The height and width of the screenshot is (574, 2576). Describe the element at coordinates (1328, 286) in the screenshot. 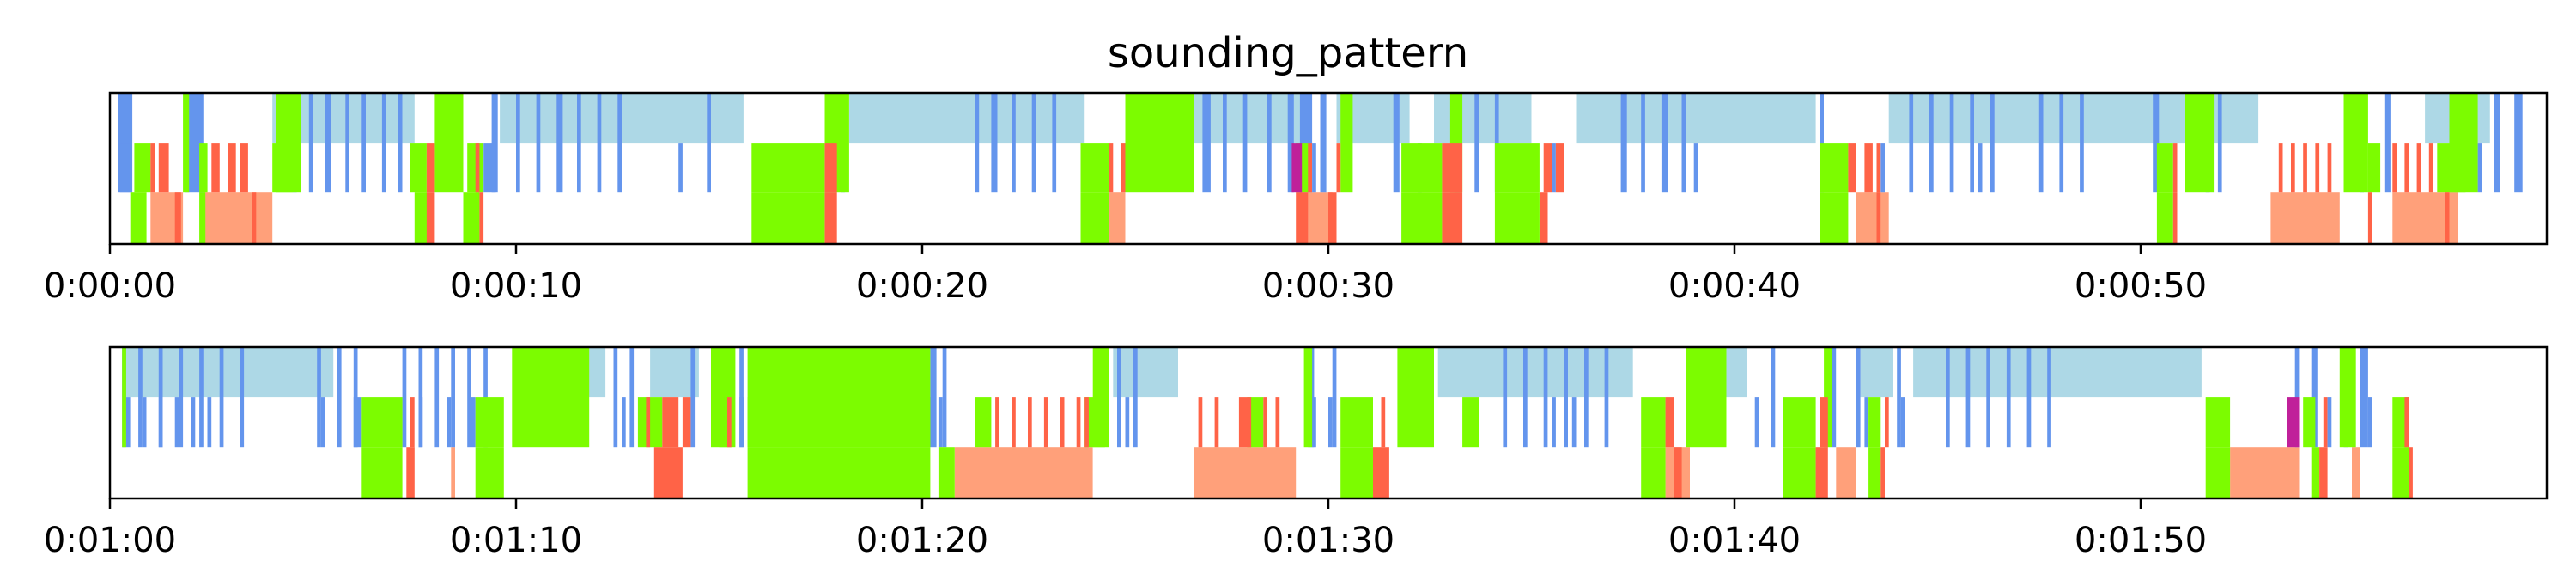

I see `x-tick-label: 0:00:30` at that location.